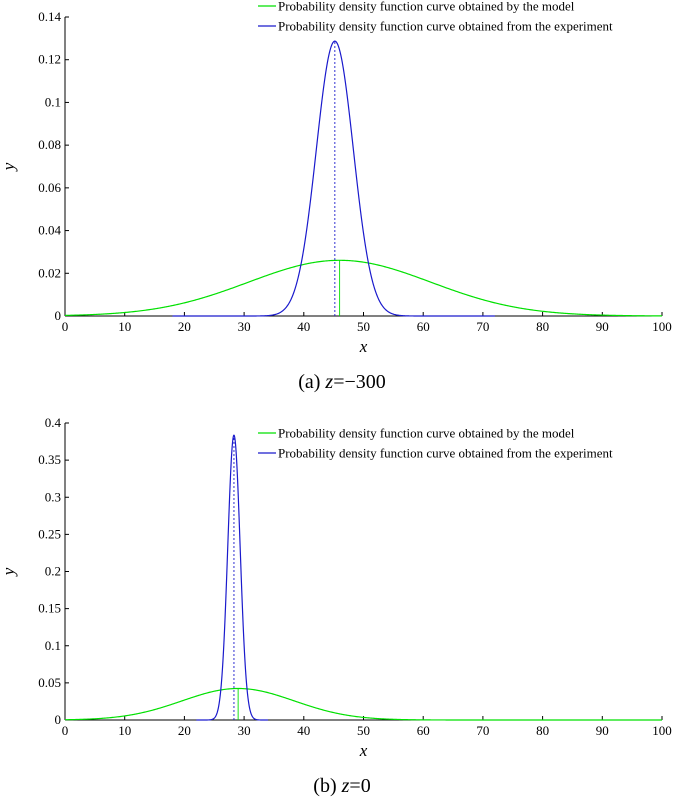 This screenshot has width=685, height=801. I want to click on y-tick-label: 0.08, so click(49, 144).